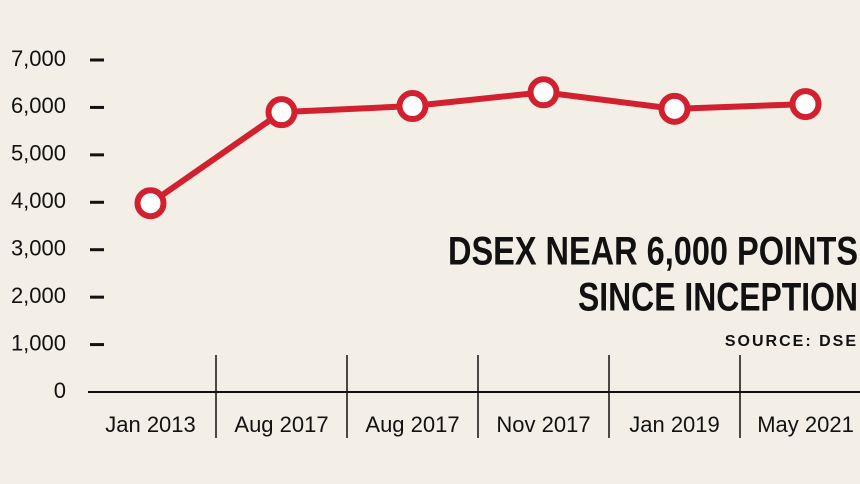 This screenshot has height=484, width=860. I want to click on y-tick-label: 7,000, so click(38, 58).